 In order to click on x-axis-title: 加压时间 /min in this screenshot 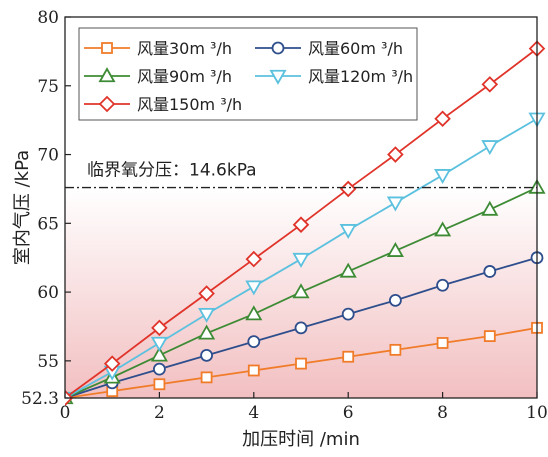, I will do `click(301, 439)`.